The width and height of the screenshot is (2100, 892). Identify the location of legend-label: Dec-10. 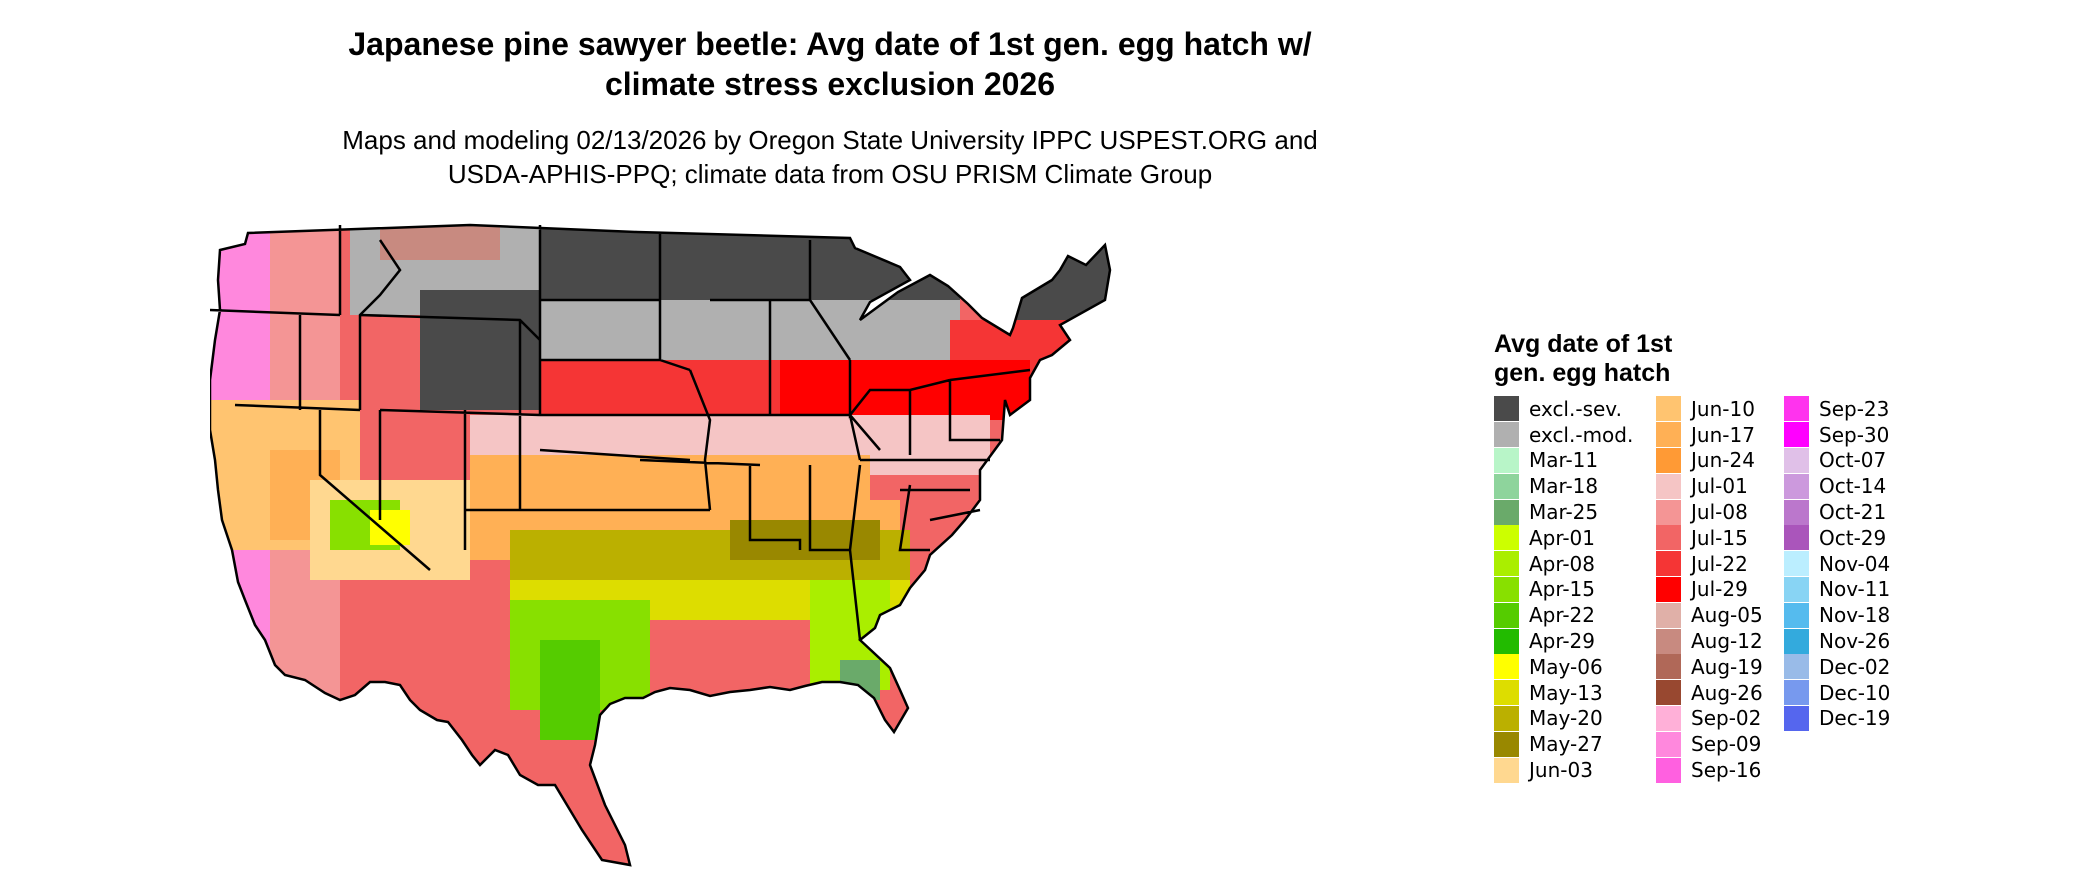
(1855, 692).